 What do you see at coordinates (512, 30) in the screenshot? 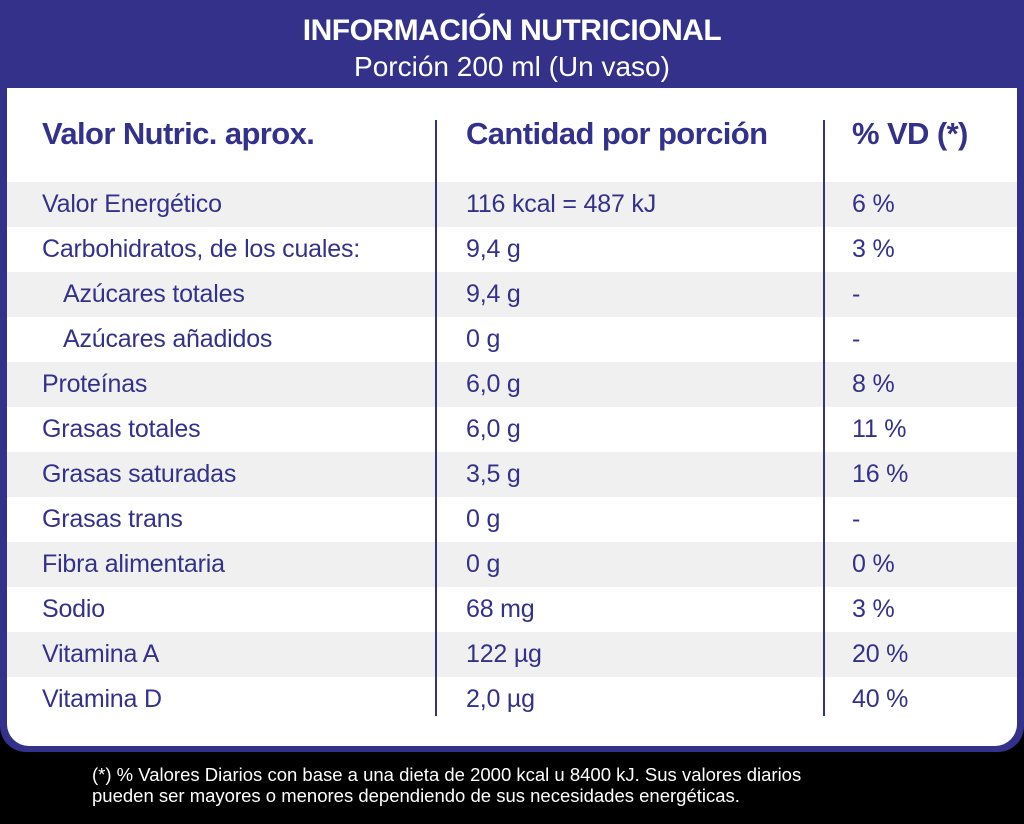
I see `label-title: INFORMACIÓN NUTRICIONAL` at bounding box center [512, 30].